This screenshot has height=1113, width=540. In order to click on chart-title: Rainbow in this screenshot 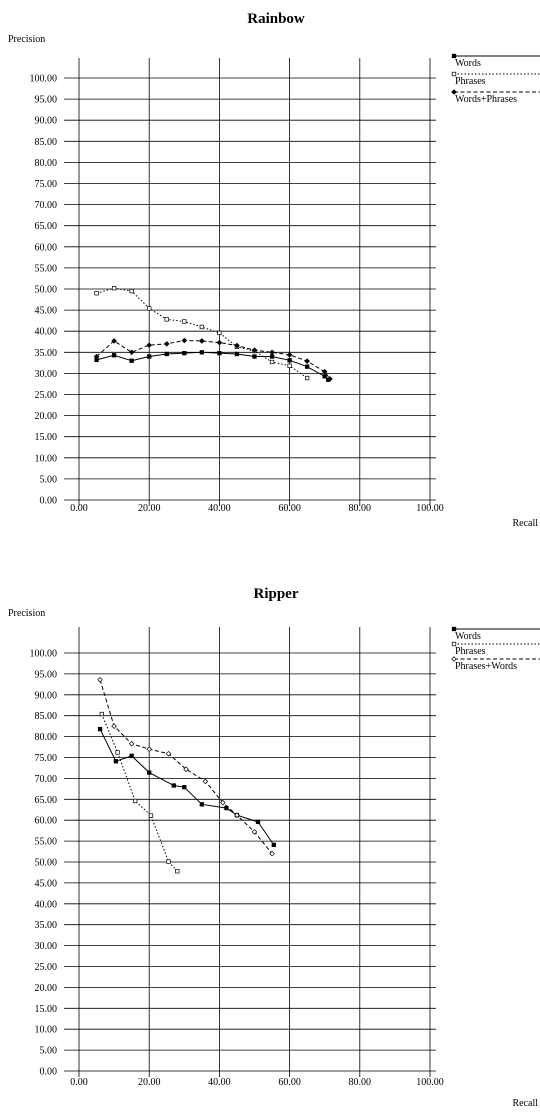, I will do `click(276, 19)`.